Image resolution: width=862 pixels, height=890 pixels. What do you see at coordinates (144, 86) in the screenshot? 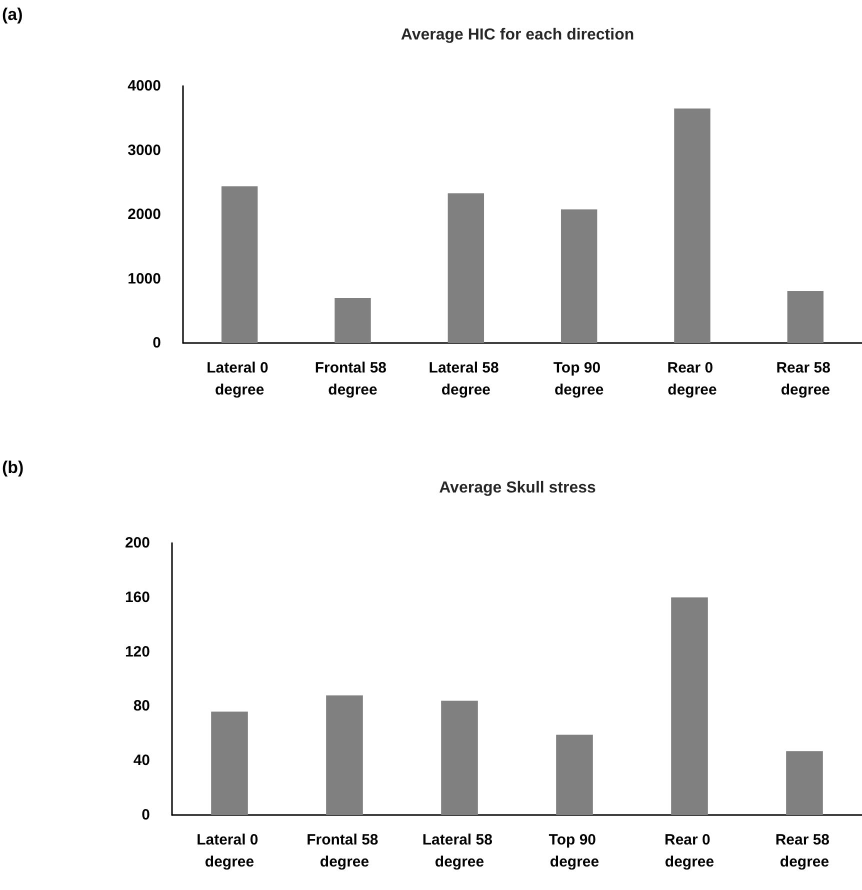
I see `y-tick-label: 4000` at bounding box center [144, 86].